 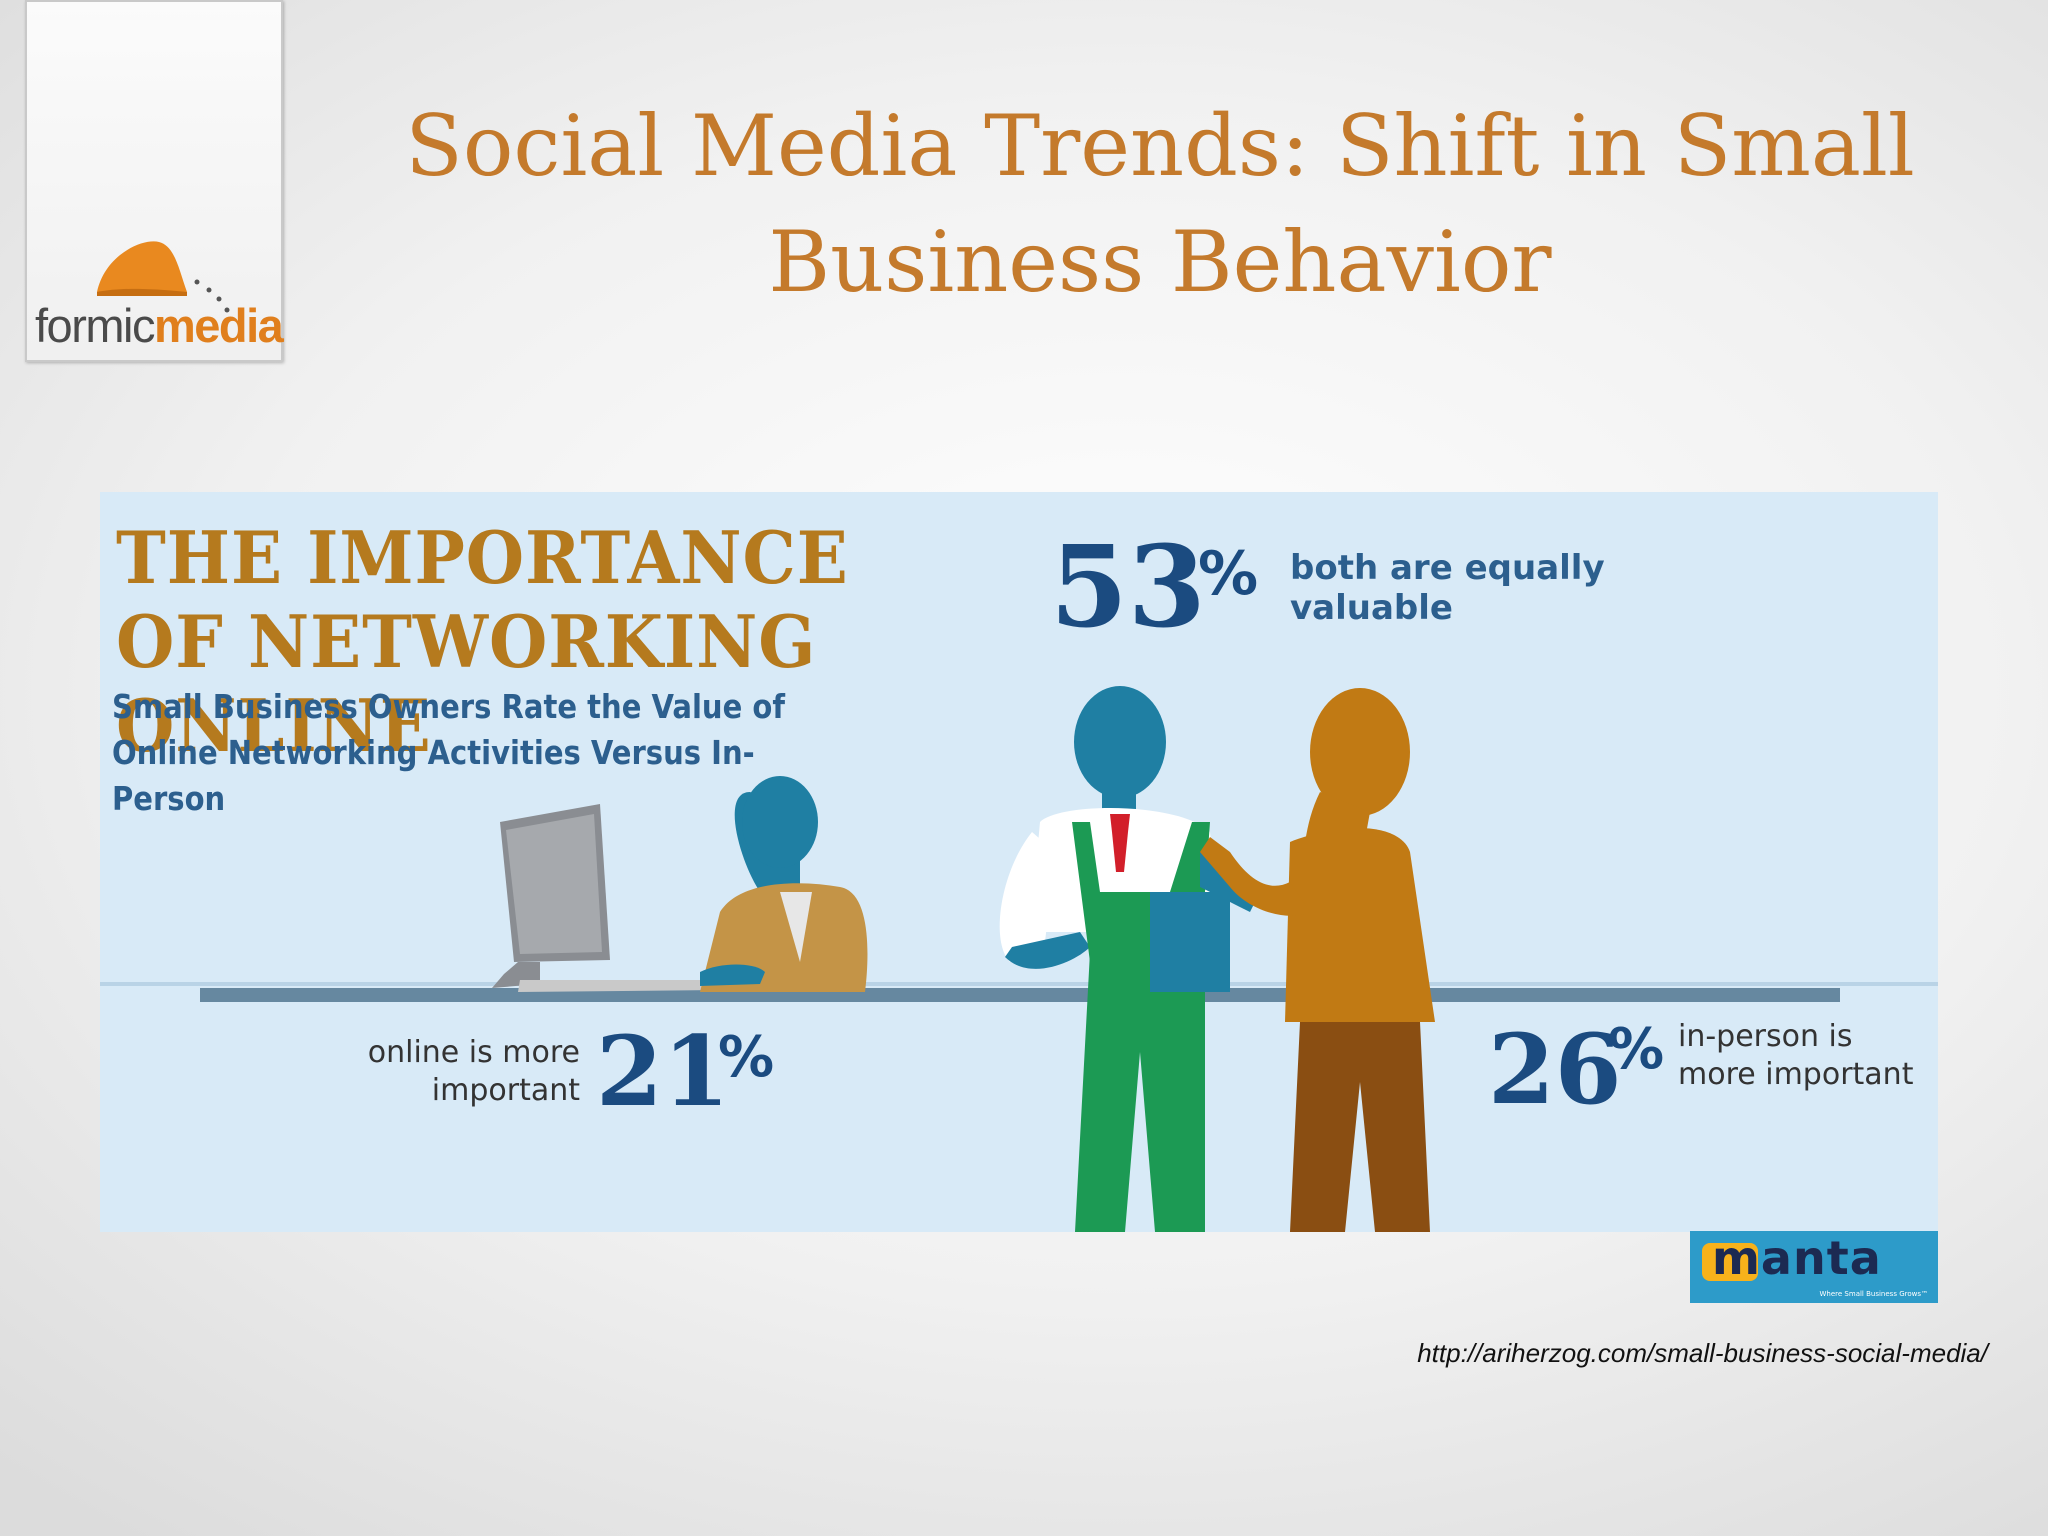 What do you see at coordinates (1447, 588) in the screenshot?
I see `stat-53-label: both are equally valuable` at bounding box center [1447, 588].